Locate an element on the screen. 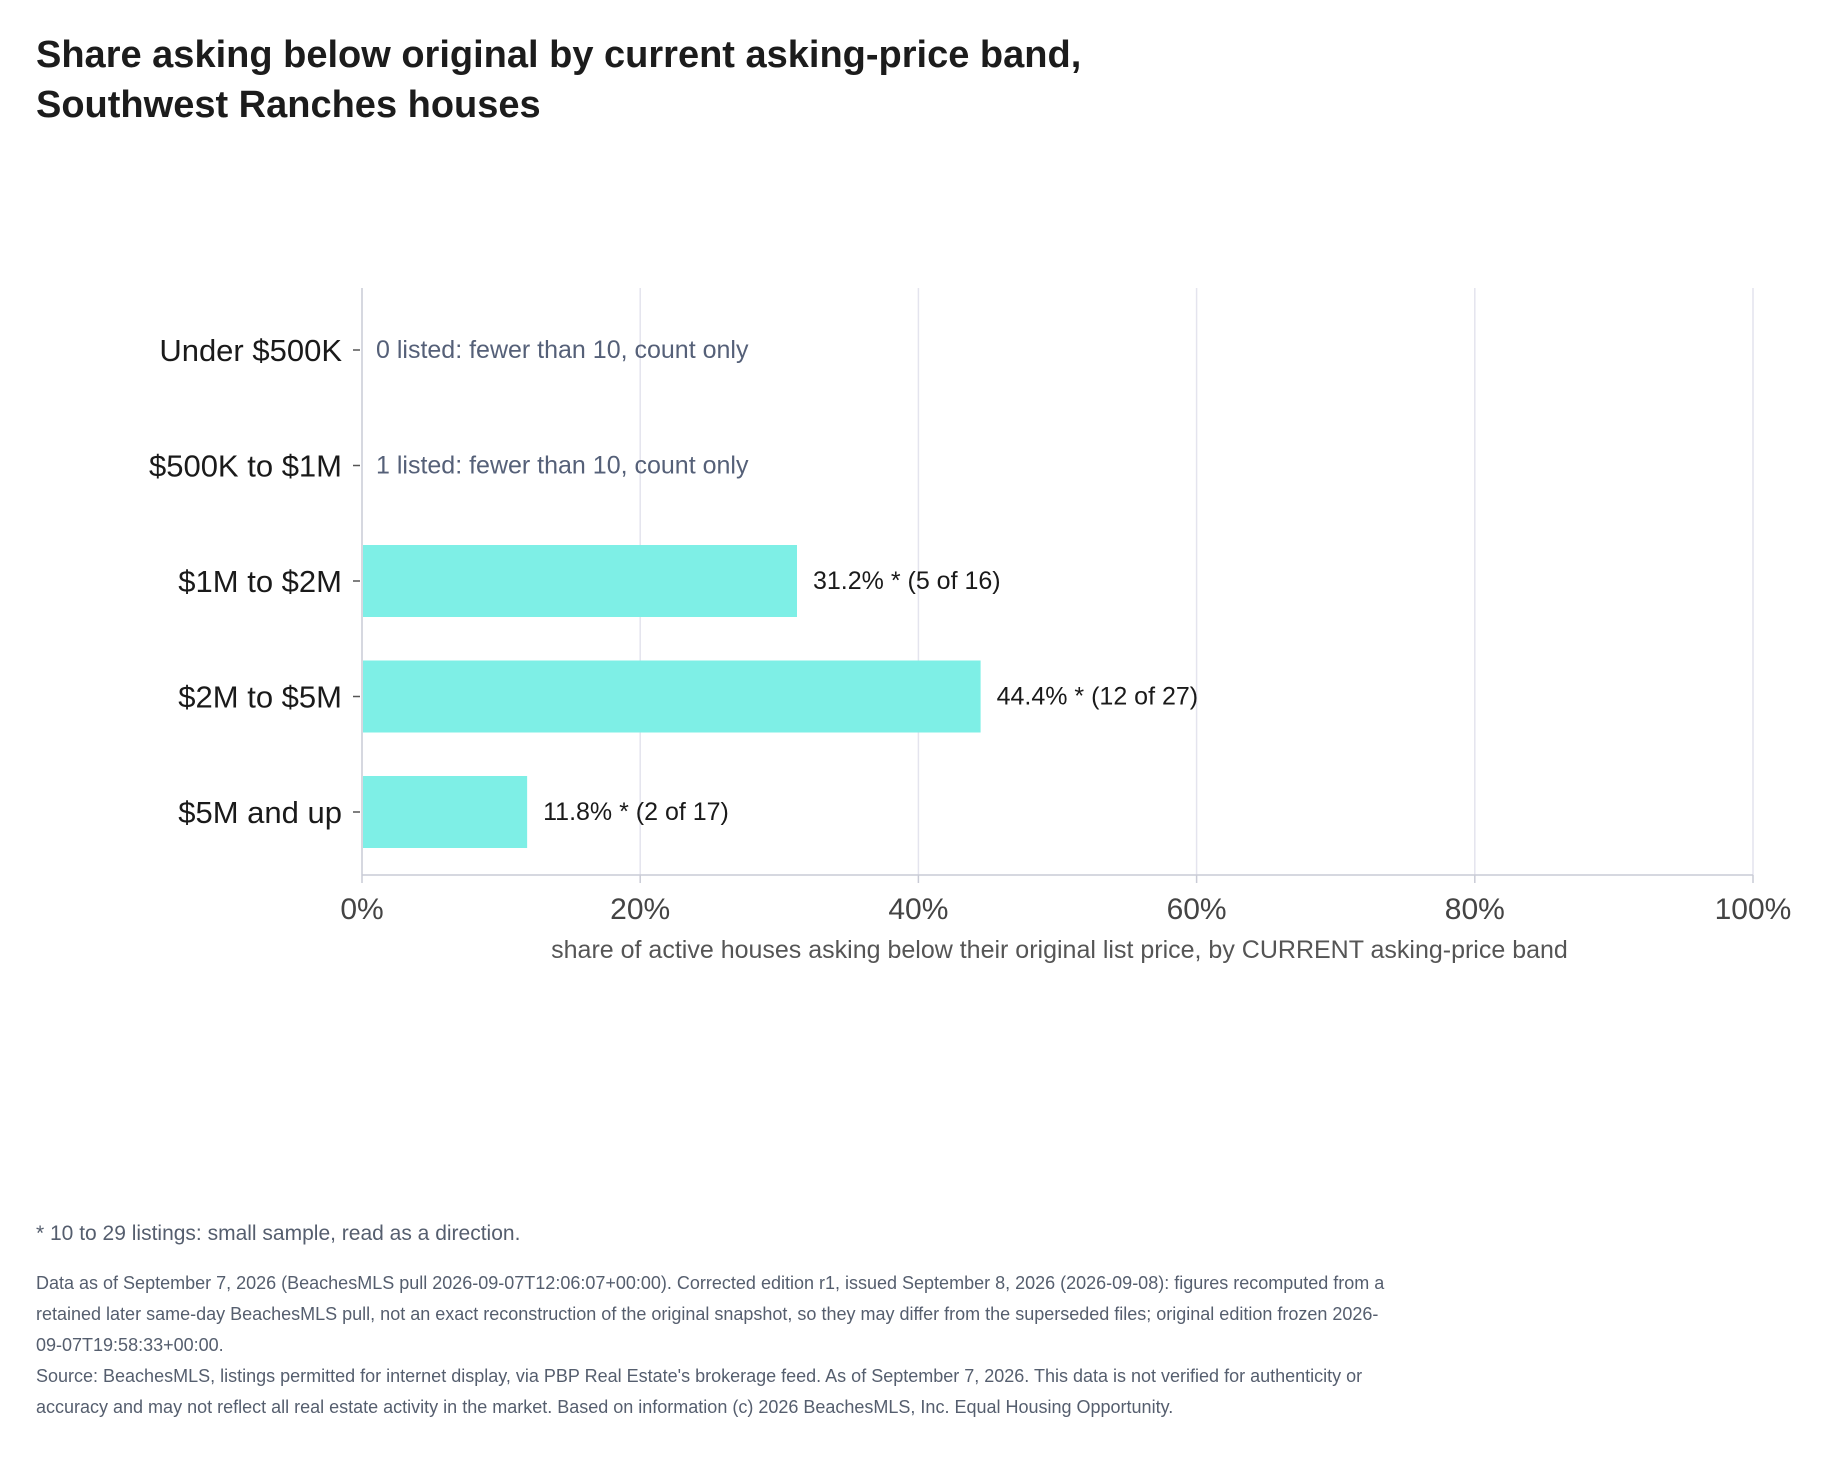 Image resolution: width=1821 pixels, height=1477 pixels. chart-title-line-2: Southwest Ranches houses is located at coordinates (288, 105).